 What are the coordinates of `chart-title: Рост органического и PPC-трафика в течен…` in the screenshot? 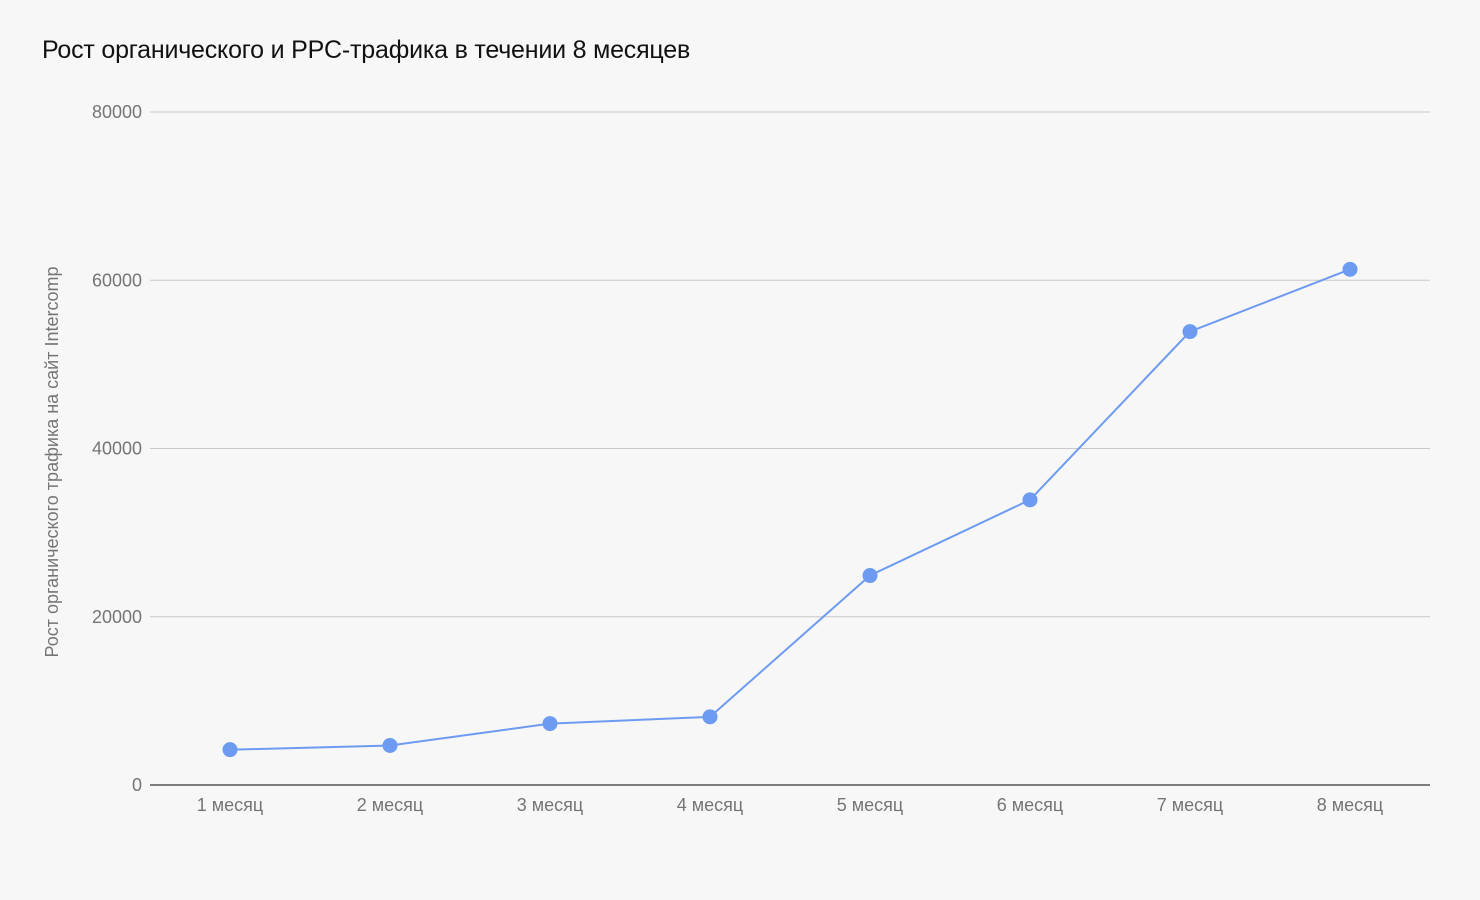 It's located at (366, 50).